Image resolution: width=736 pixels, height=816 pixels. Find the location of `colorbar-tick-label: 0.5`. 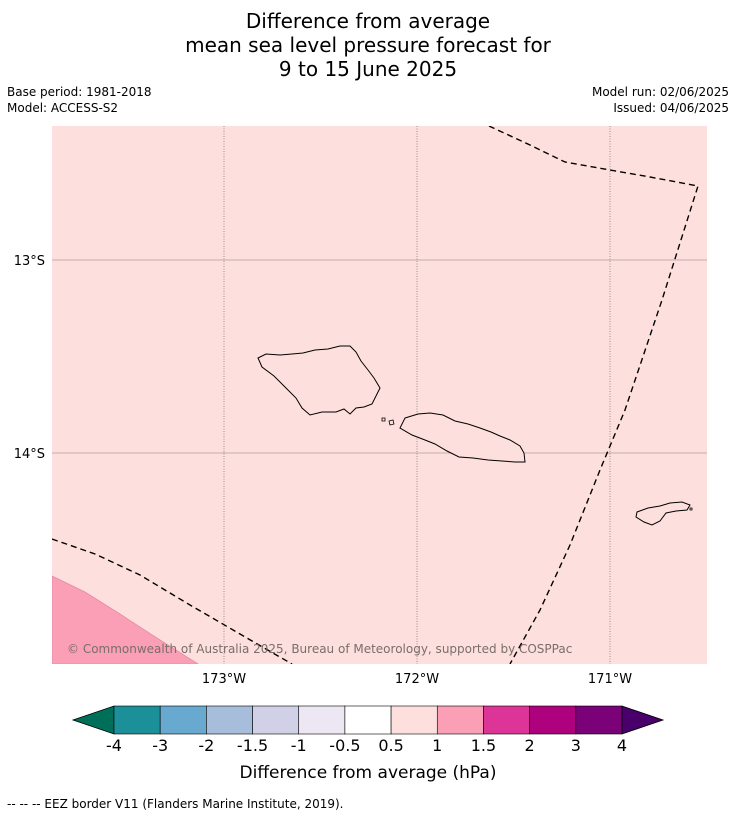

colorbar-tick-label: 0.5 is located at coordinates (390, 745).